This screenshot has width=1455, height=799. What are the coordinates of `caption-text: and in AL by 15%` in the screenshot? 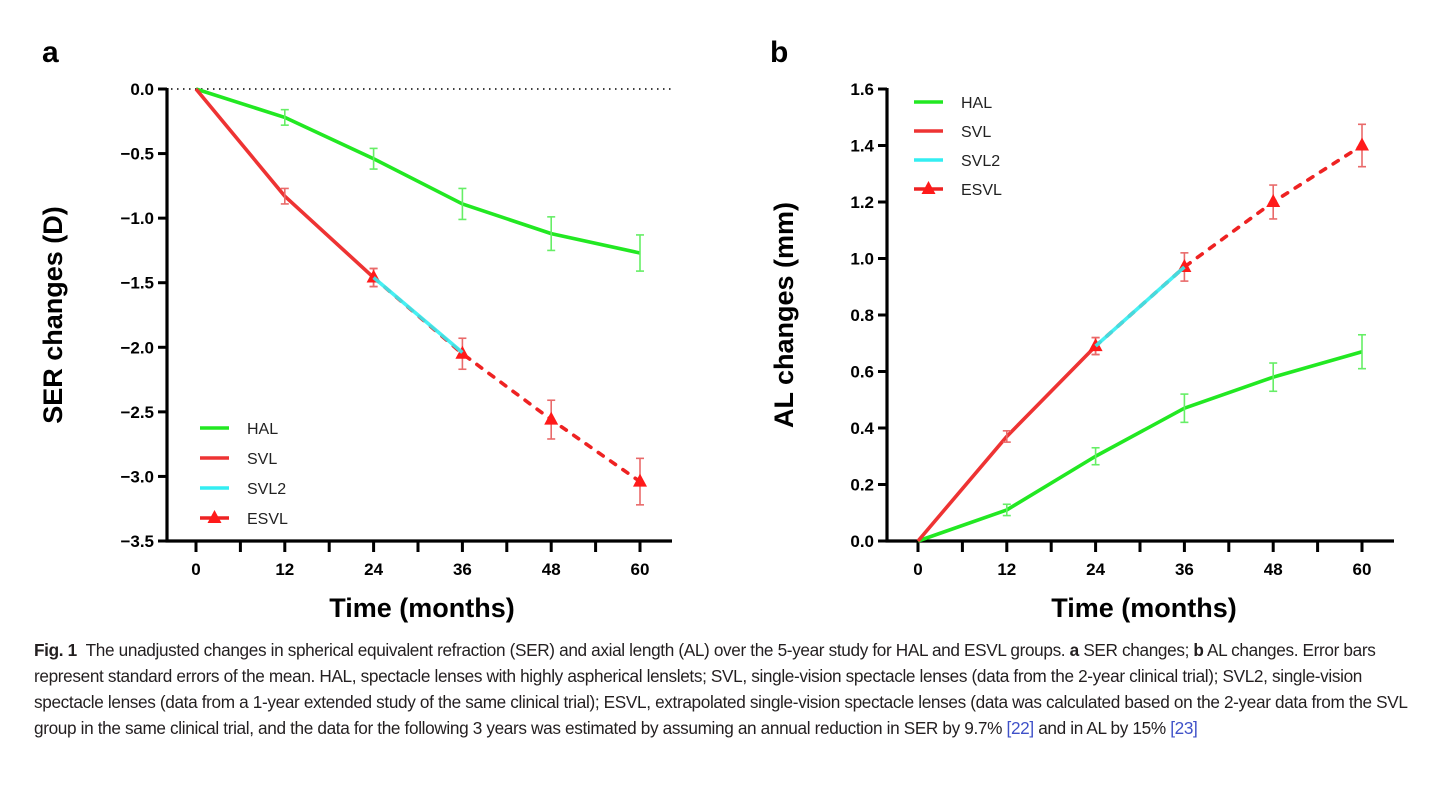 It's located at (1102, 728).